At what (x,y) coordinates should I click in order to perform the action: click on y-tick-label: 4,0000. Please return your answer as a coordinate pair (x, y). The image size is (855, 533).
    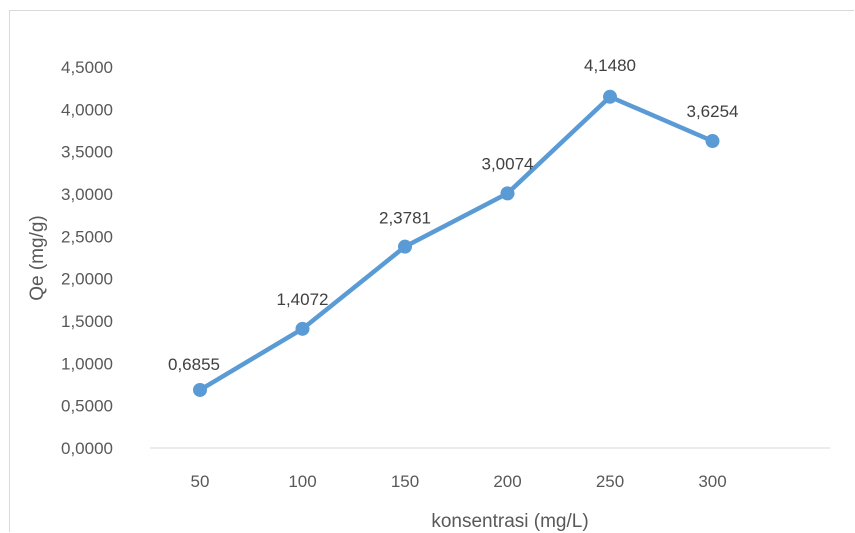
    Looking at the image, I should click on (87, 109).